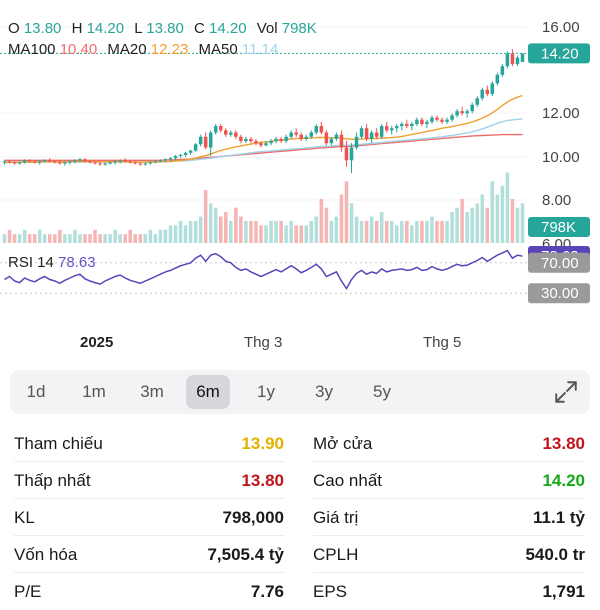 The width and height of the screenshot is (600, 610). Describe the element at coordinates (263, 140) in the screenshot. I see `ma50-line` at that location.